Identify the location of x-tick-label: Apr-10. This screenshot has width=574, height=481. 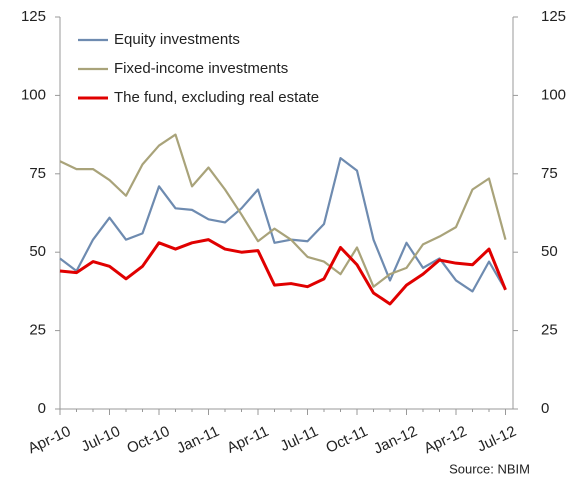
(49, 440).